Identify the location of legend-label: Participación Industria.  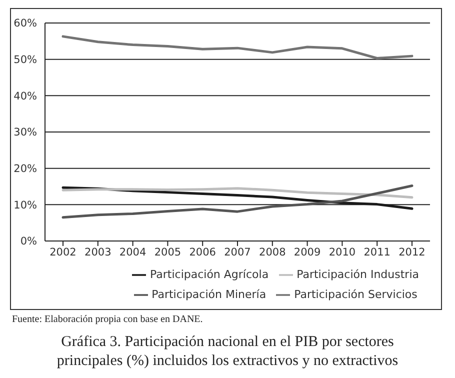
(357, 274).